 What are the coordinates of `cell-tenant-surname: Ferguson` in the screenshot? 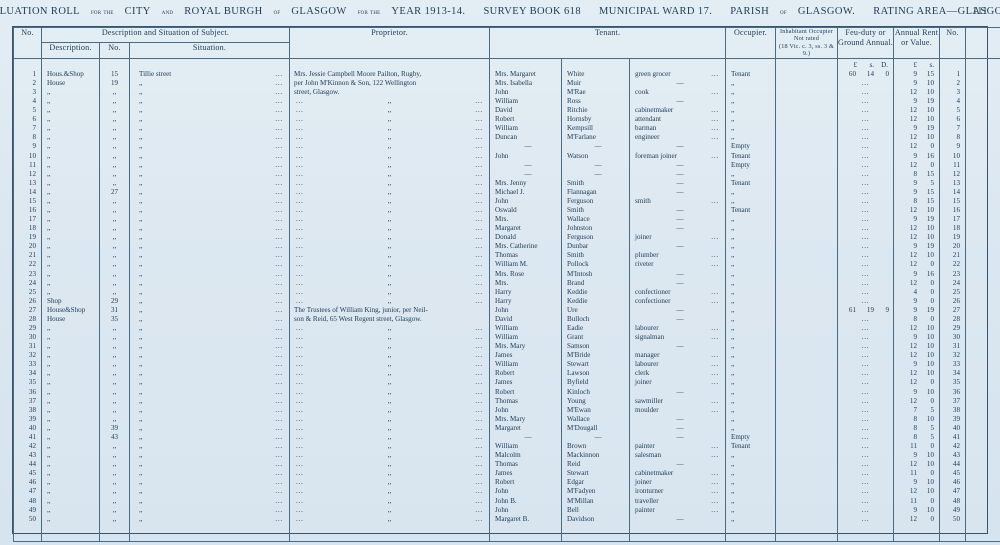 It's located at (580, 237).